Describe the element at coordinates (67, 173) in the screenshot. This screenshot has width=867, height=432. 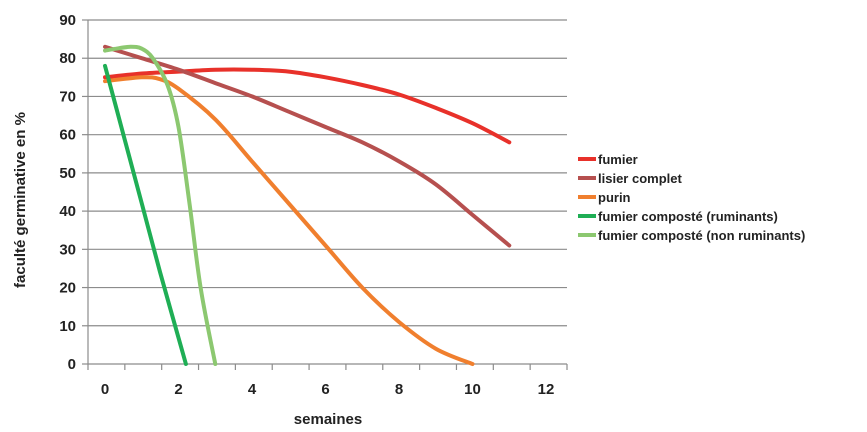
I see `y-tick-label: 50` at that location.